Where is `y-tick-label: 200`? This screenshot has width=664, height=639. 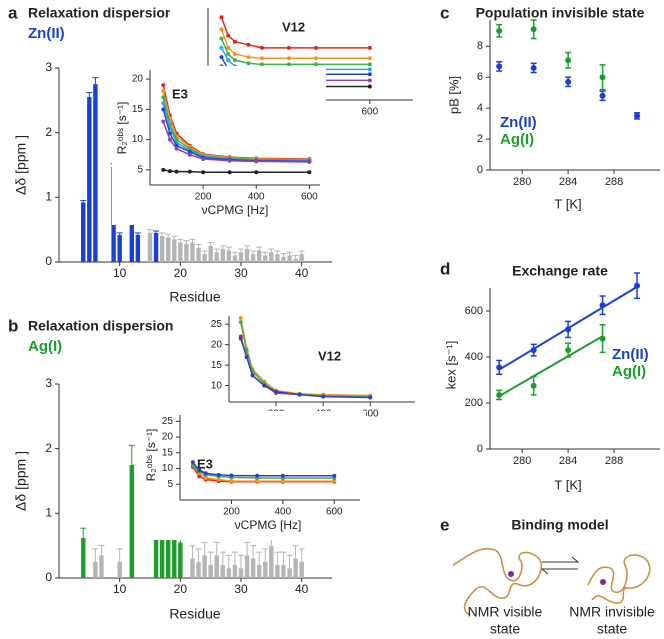
y-tick-label: 200 is located at coordinates (474, 403).